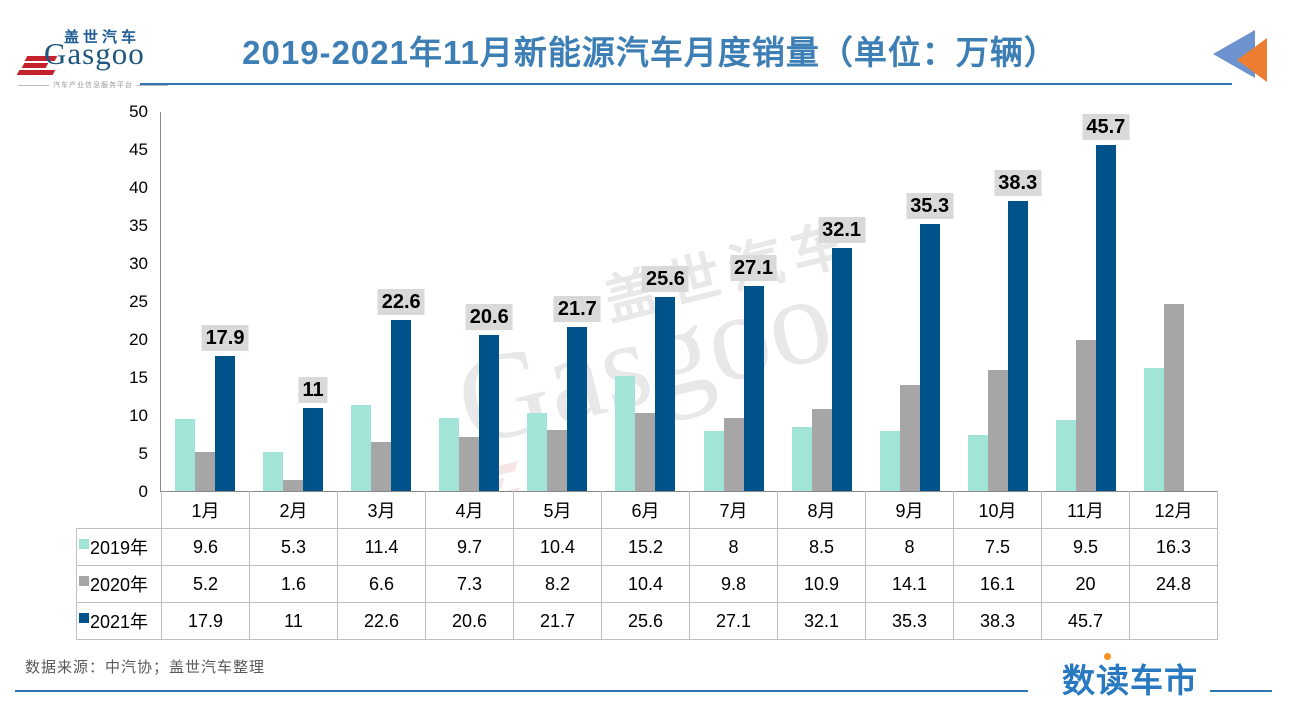 This screenshot has width=1300, height=724. What do you see at coordinates (469, 621) in the screenshot?
I see `value-cell: 20.6` at bounding box center [469, 621].